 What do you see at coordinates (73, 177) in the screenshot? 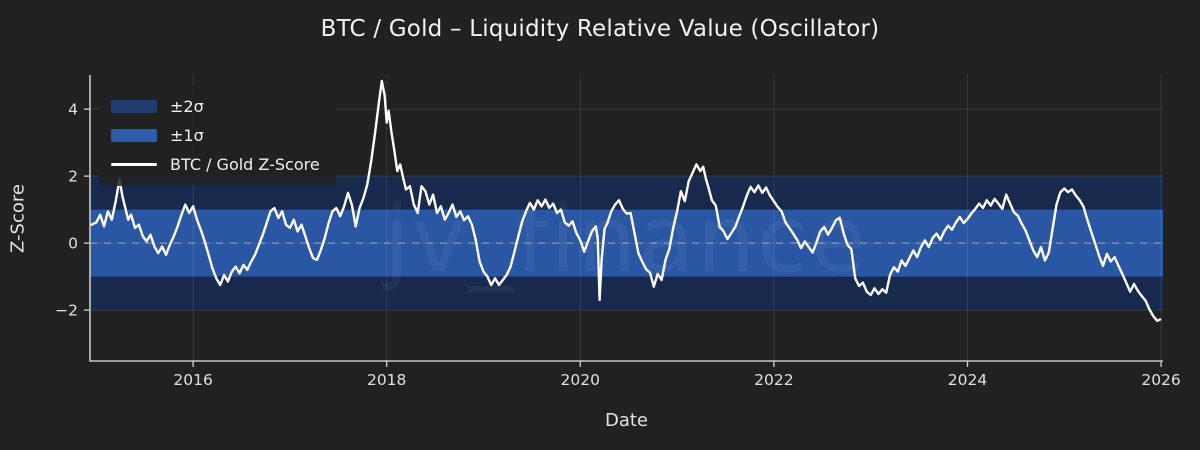
I see `y-tick-label: 2` at bounding box center [73, 177].